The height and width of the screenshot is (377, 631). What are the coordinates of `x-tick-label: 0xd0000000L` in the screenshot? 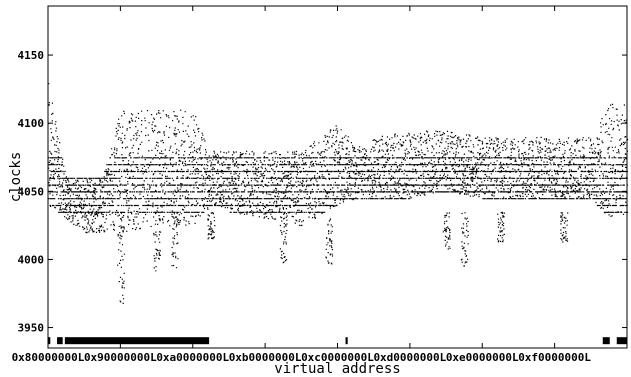 It's located at (409, 357).